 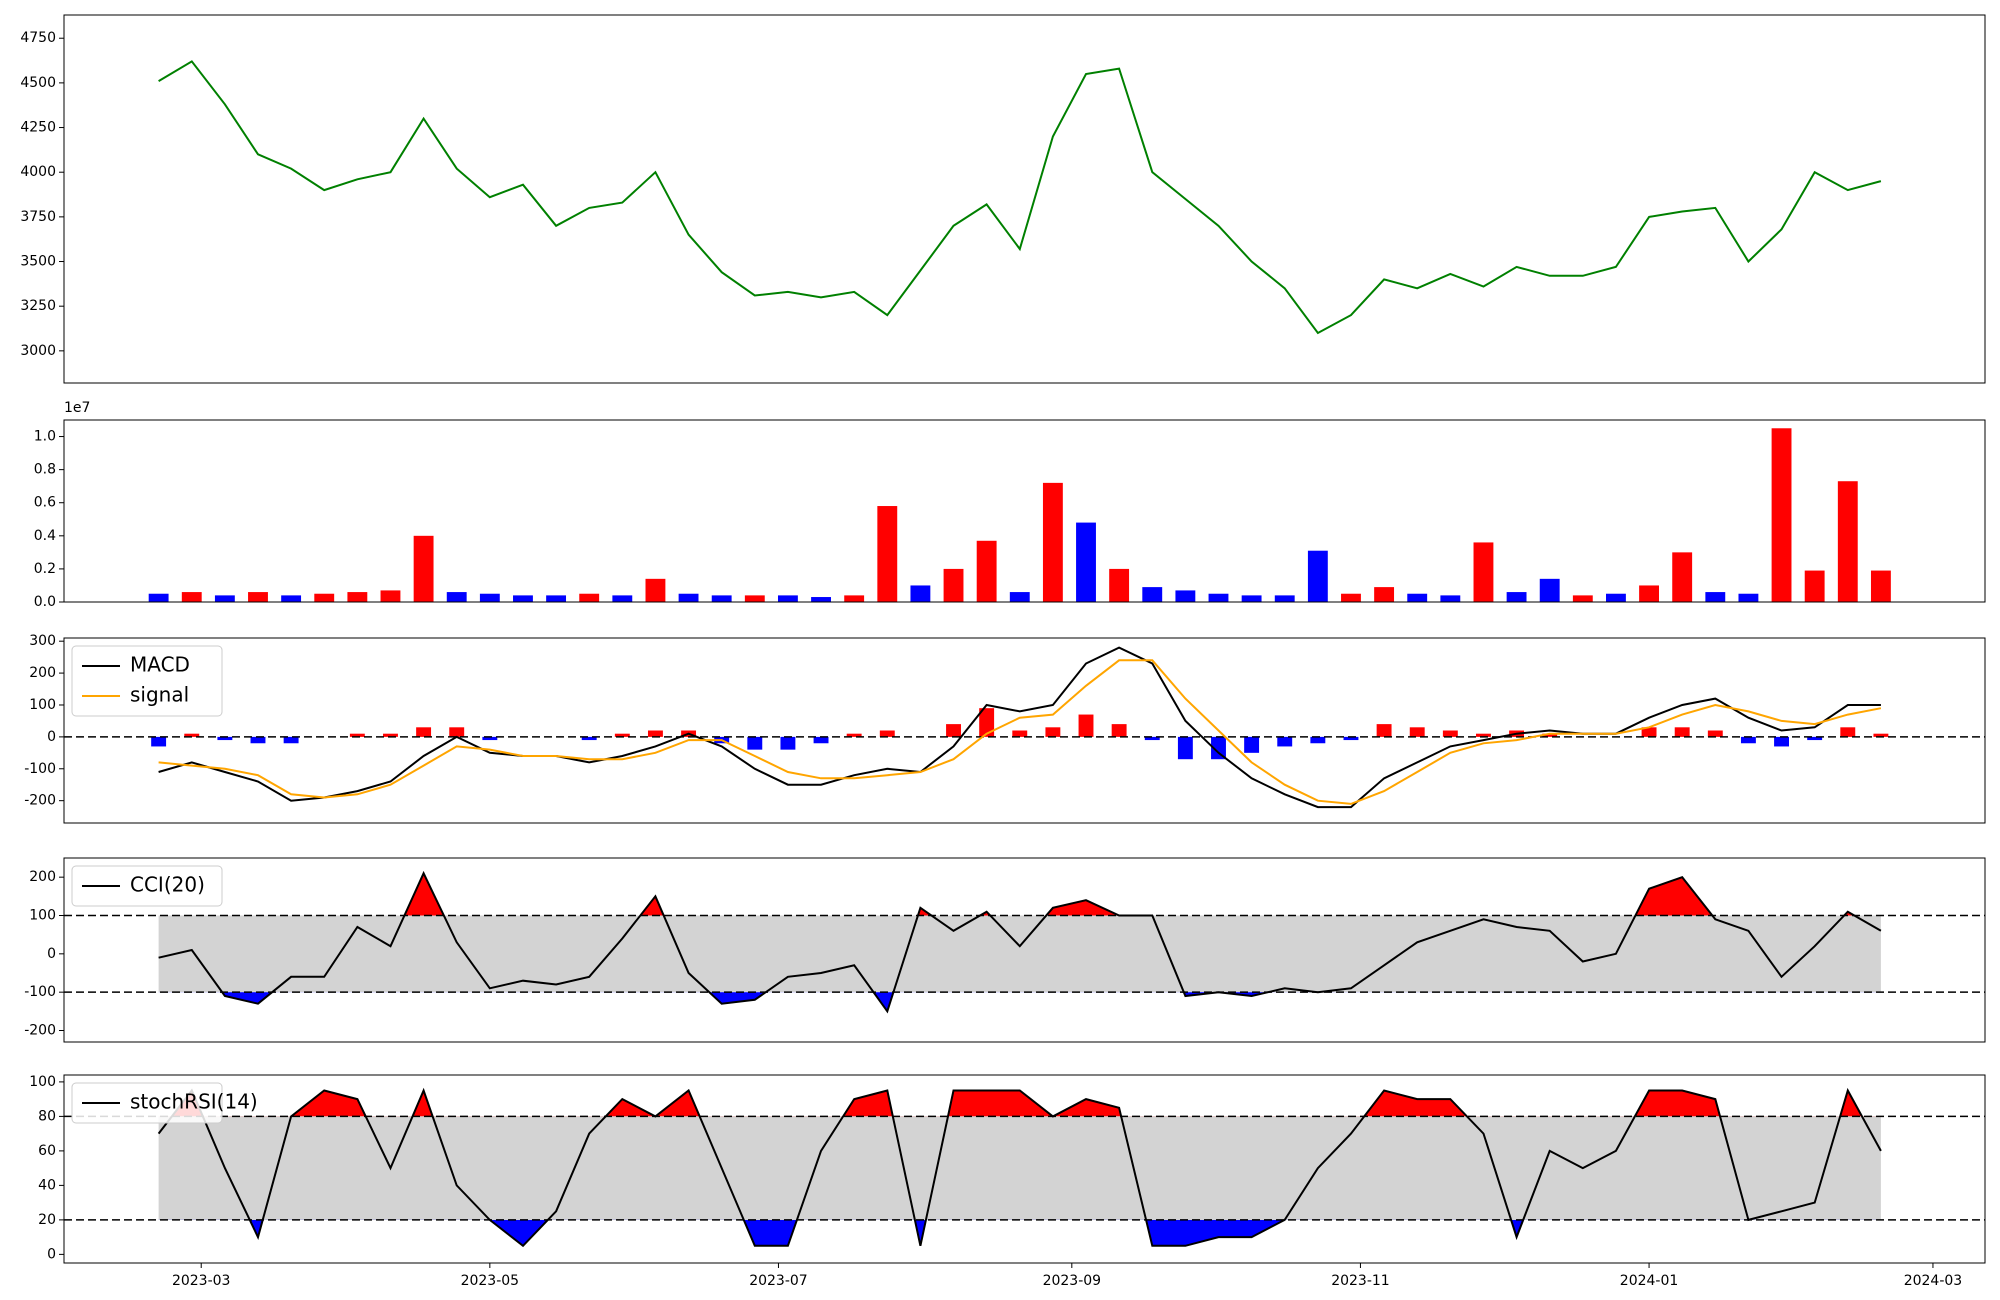 I want to click on y-tick-label: 80, so click(x=47, y=1116).